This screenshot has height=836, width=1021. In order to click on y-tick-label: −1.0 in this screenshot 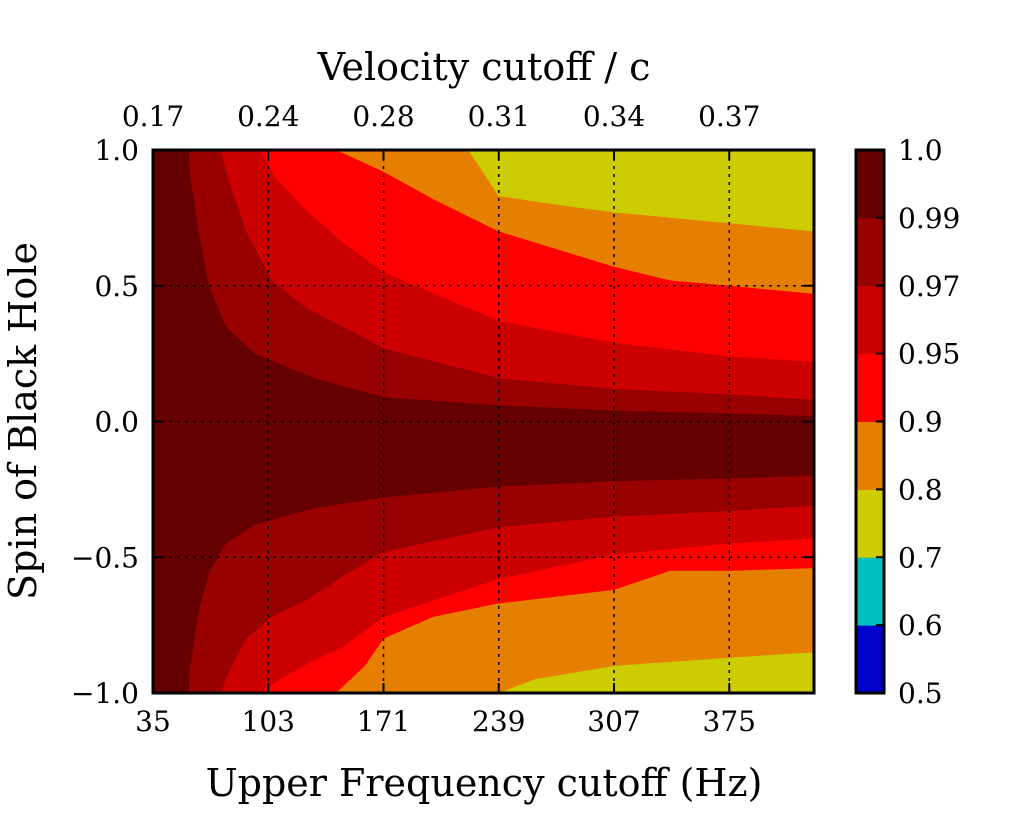, I will do `click(105, 693)`.